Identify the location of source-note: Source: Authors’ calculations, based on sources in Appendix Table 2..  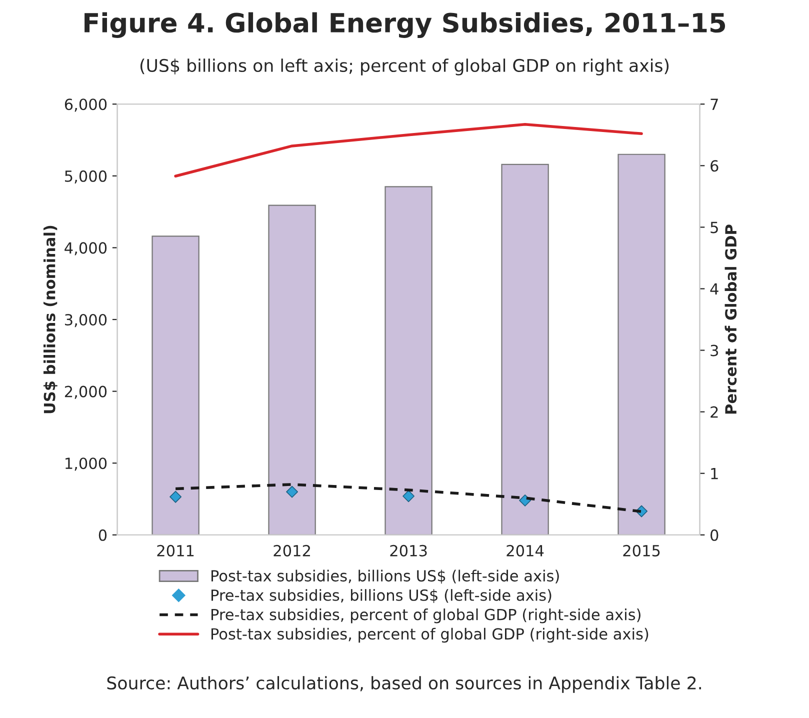
(404, 684).